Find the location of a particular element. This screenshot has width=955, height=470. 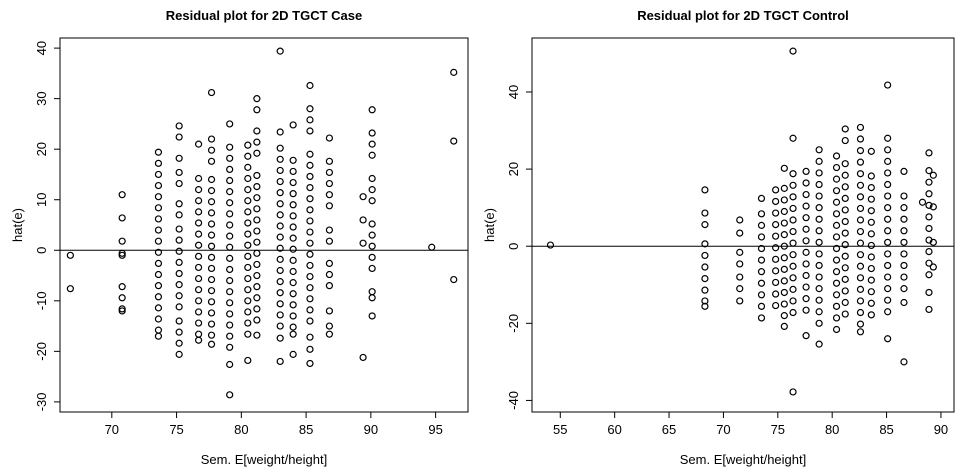

case-x-tick-label: 95 is located at coordinates (435, 429).